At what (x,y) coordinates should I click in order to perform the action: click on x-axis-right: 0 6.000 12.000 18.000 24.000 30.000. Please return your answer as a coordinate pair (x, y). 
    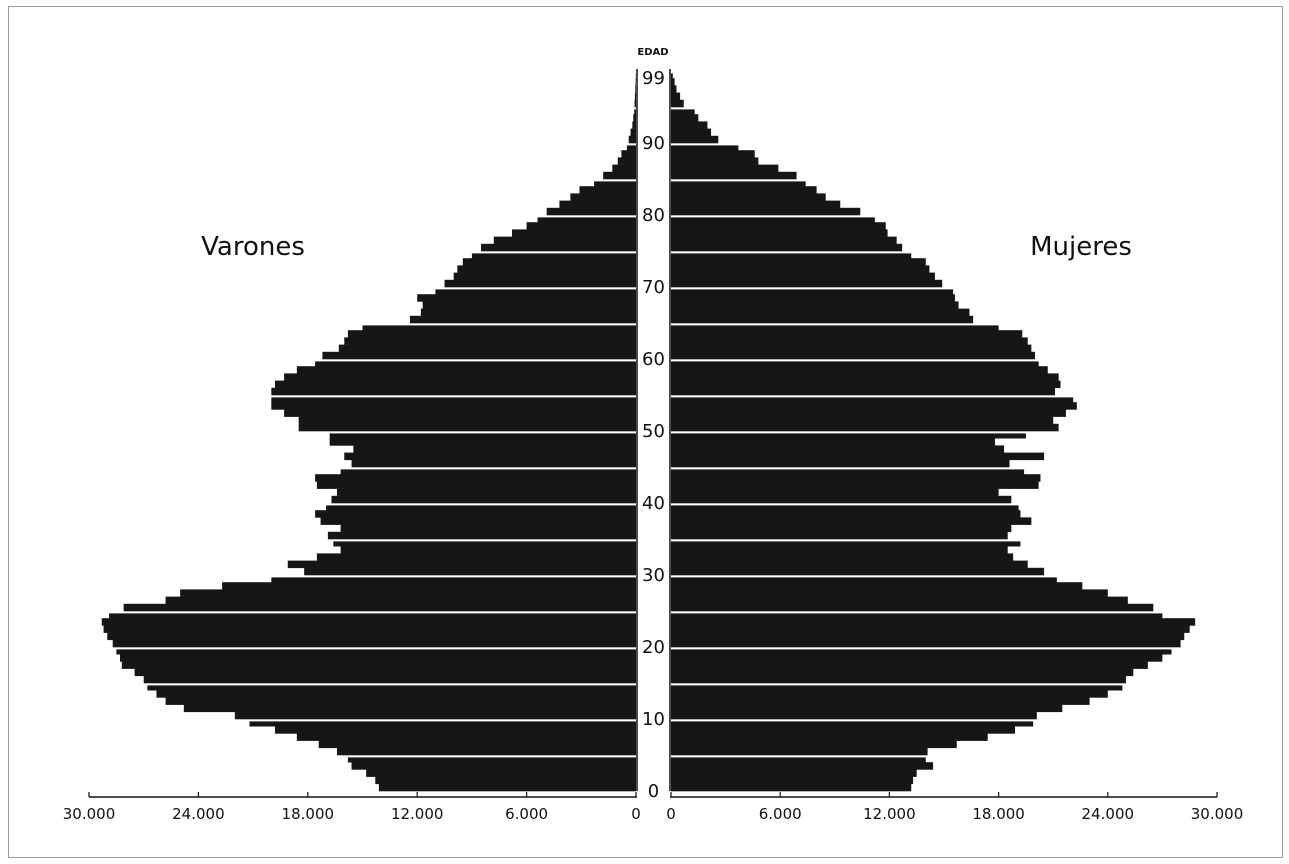
    Looking at the image, I should click on (954, 807).